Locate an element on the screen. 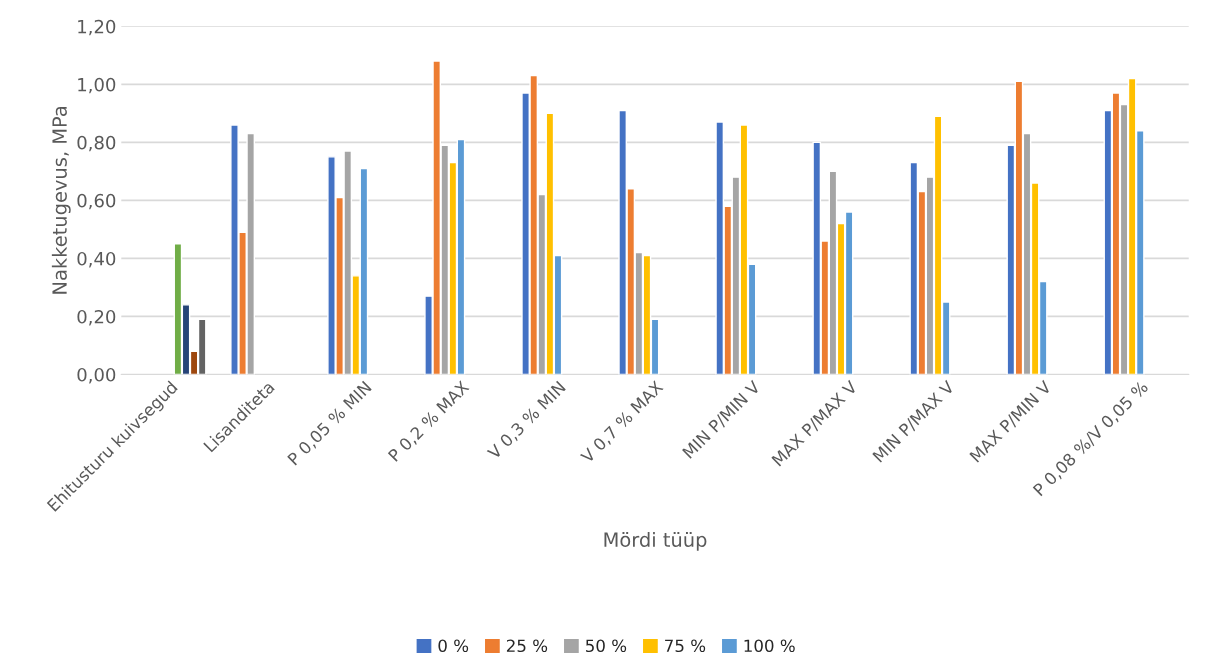  y-tick-label: 0,20 is located at coordinates (96, 317).